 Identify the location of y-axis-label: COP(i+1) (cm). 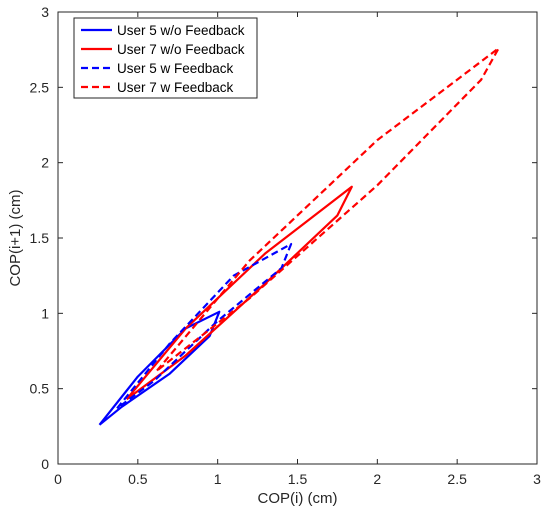
(15, 237).